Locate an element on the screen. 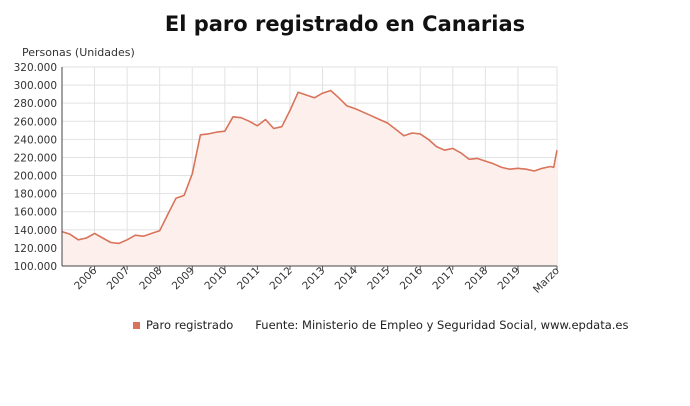 Image resolution: width=690 pixels, height=406 pixels. x-tick-label: 2010 is located at coordinates (215, 278).